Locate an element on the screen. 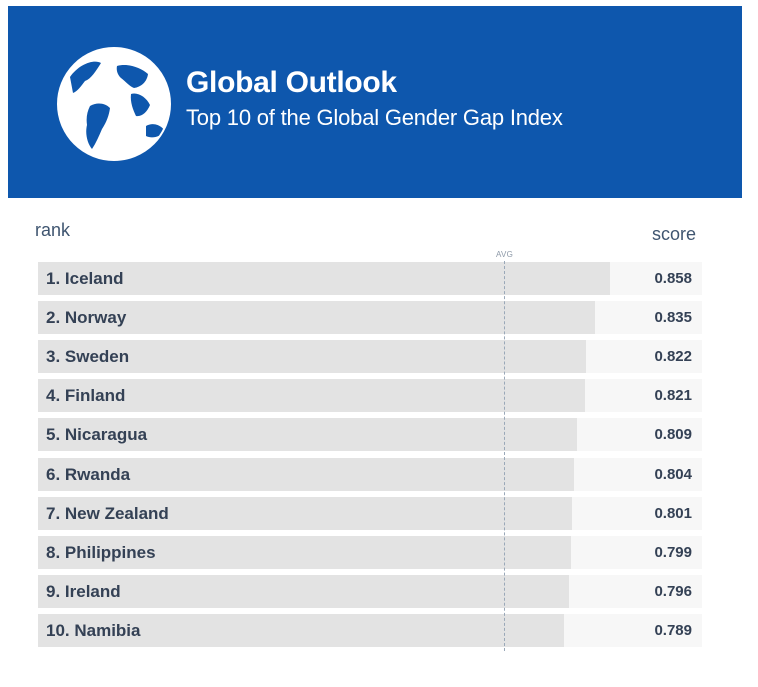 The height and width of the screenshot is (687, 758). table-row: 4. Finland 0.821 is located at coordinates (370, 396).